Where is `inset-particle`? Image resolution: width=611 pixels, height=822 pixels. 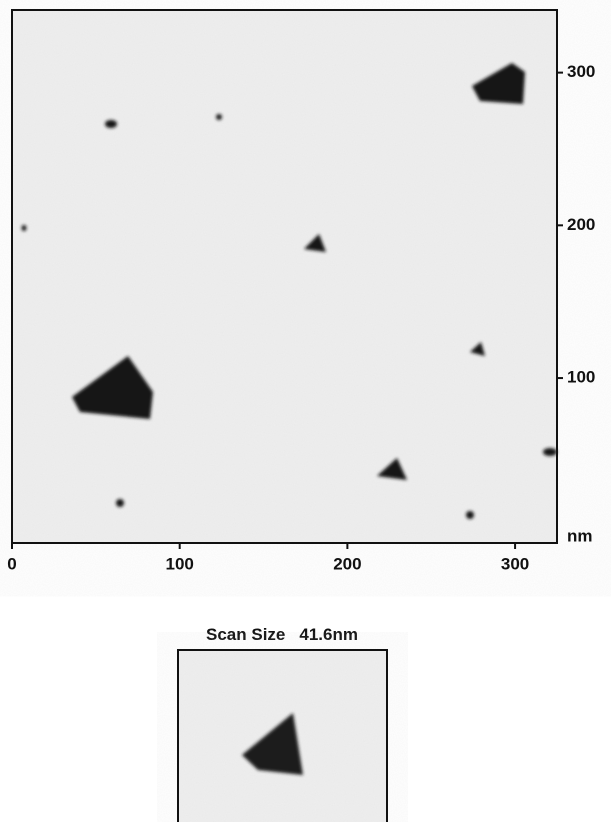
inset-particle is located at coordinates (272, 744).